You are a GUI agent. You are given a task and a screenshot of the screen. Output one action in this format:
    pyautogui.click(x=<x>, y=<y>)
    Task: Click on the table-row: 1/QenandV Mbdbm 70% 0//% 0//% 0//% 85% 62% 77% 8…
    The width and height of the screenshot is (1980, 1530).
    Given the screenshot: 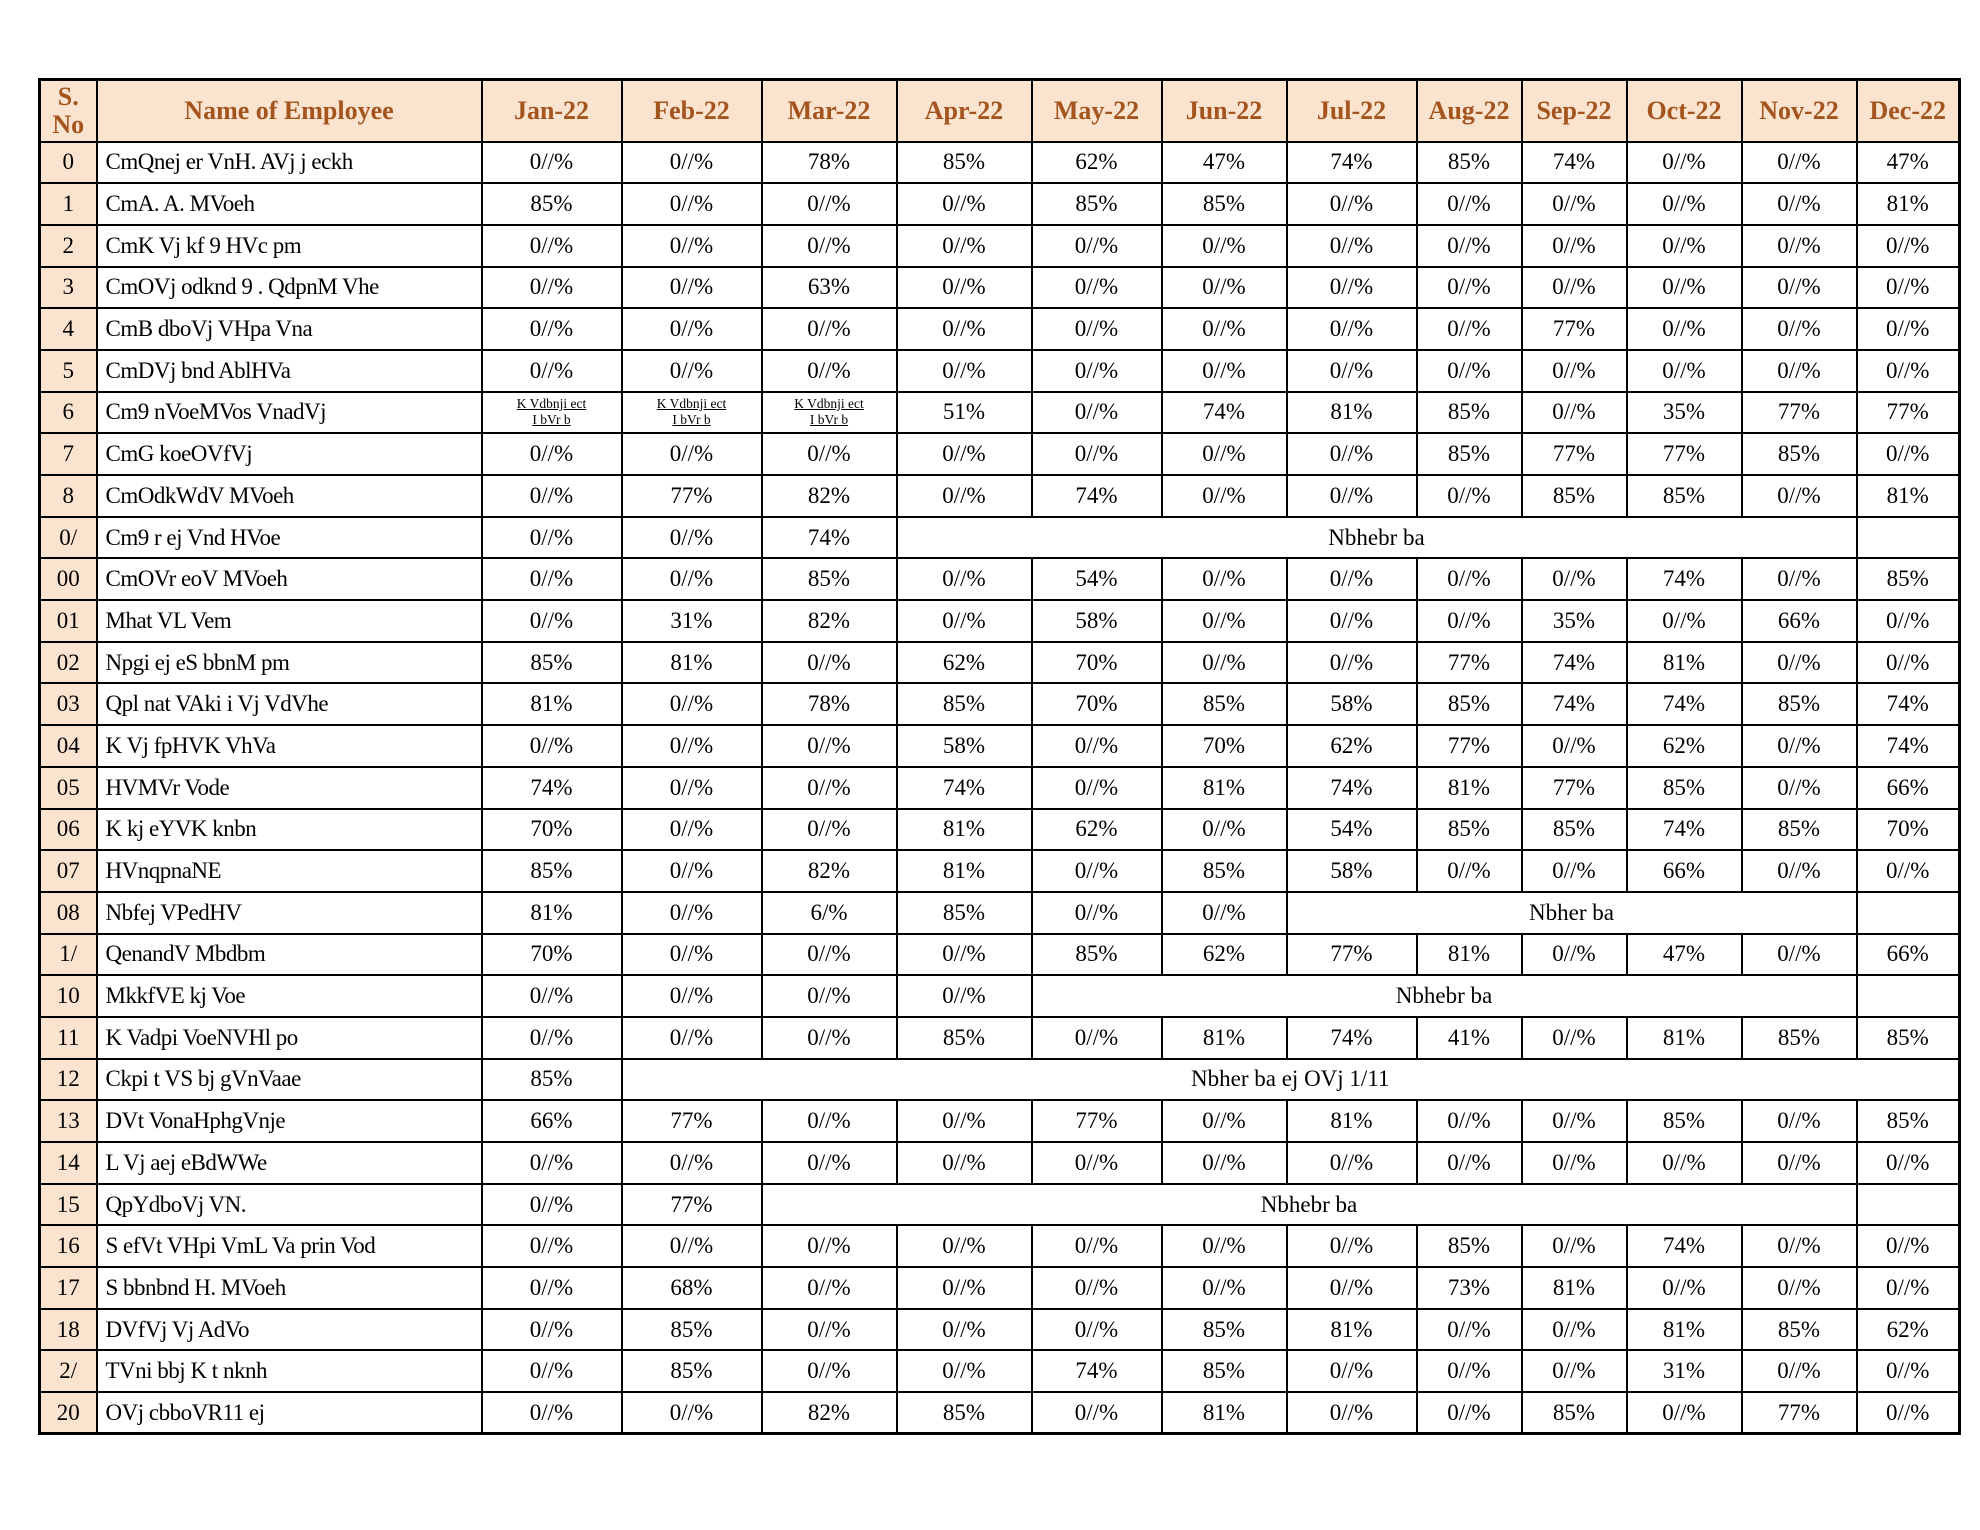 What is the action you would take?
    pyautogui.click(x=999, y=954)
    